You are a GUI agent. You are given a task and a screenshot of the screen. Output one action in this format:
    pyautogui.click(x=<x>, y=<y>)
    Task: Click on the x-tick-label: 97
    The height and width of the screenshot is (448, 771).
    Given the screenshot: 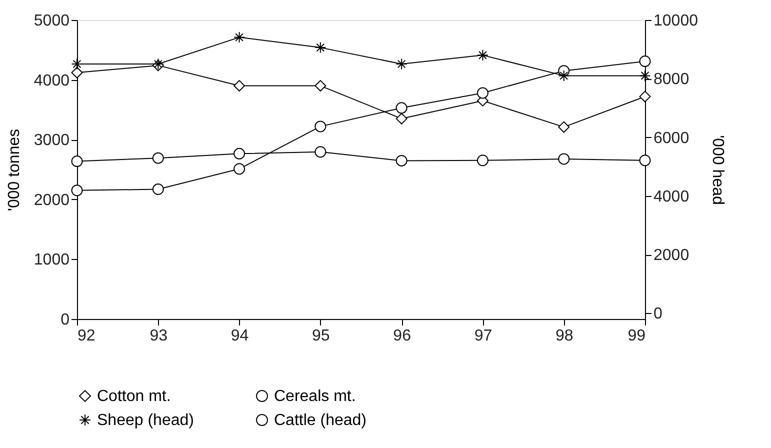 What is the action you would take?
    pyautogui.click(x=483, y=336)
    